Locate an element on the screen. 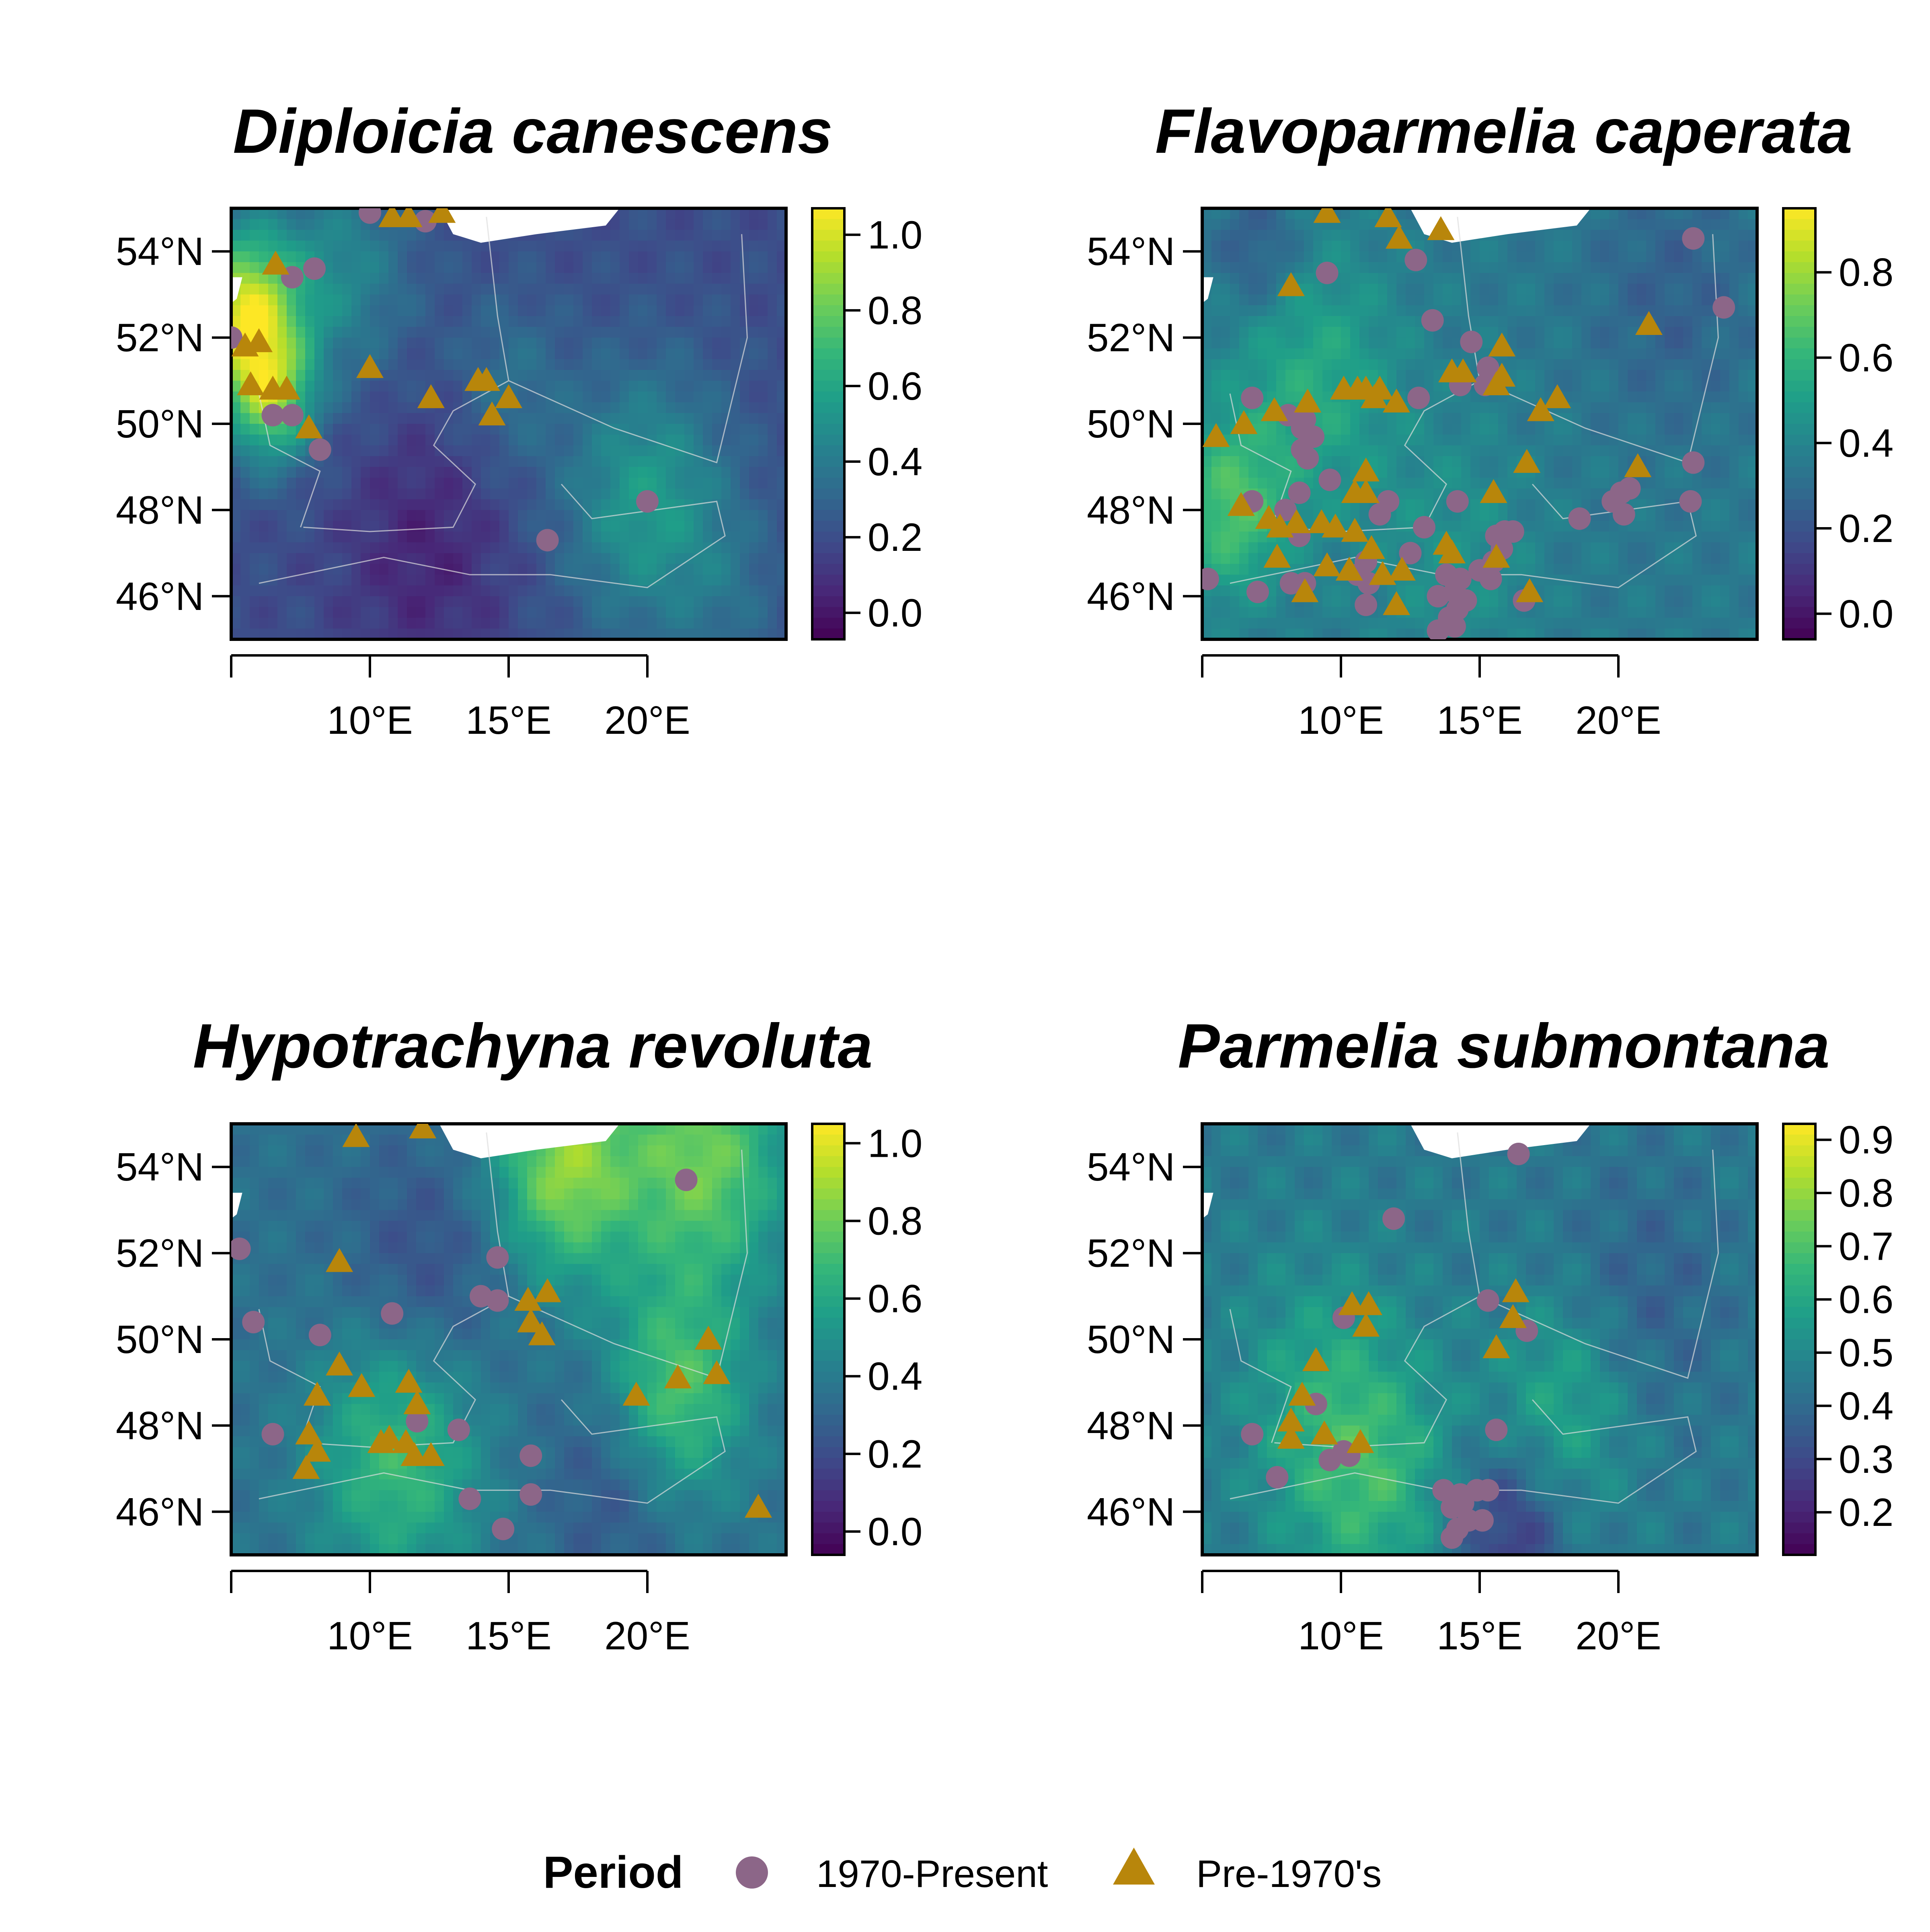 The height and width of the screenshot is (1932, 1930). legend-title: Period is located at coordinates (613, 1872).